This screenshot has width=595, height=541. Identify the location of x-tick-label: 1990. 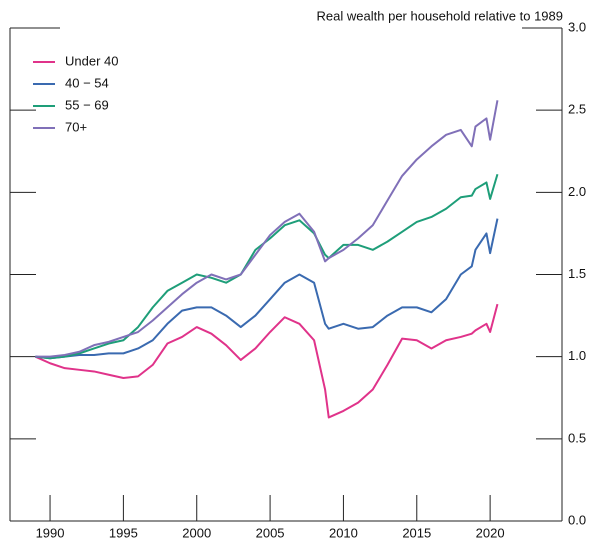
(50, 532).